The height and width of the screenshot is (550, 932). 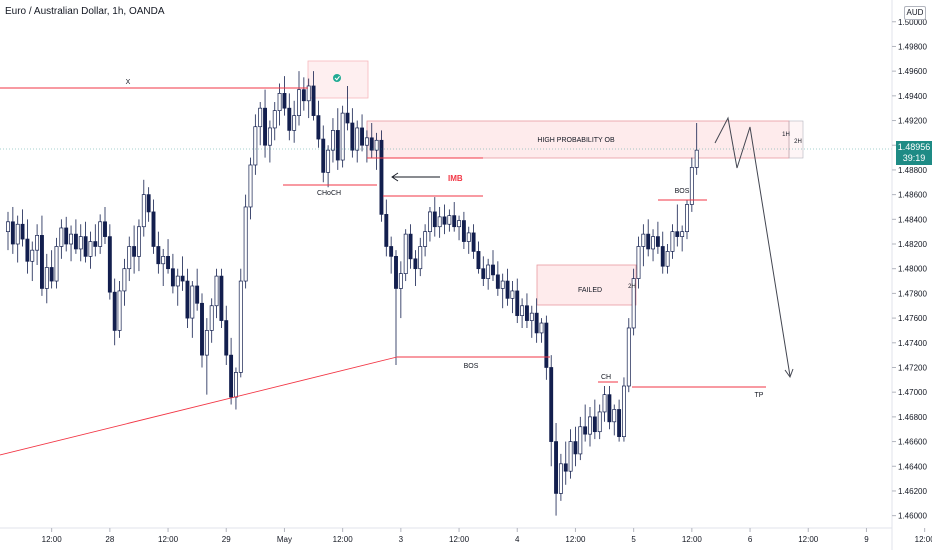 I want to click on price-tick-label: 1.46200, so click(x=912, y=491).